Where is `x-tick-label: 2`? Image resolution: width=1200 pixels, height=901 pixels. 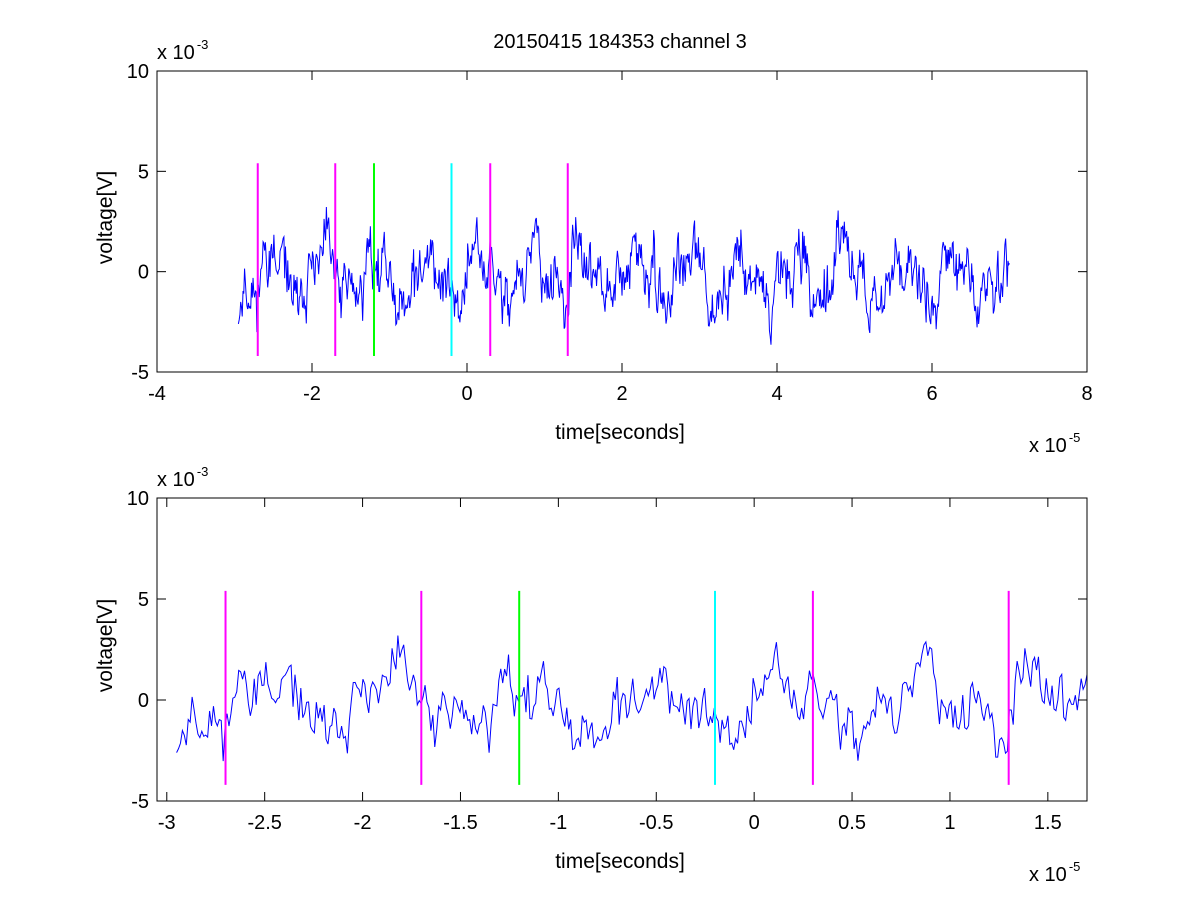
x-tick-label: 2 is located at coordinates (621, 394).